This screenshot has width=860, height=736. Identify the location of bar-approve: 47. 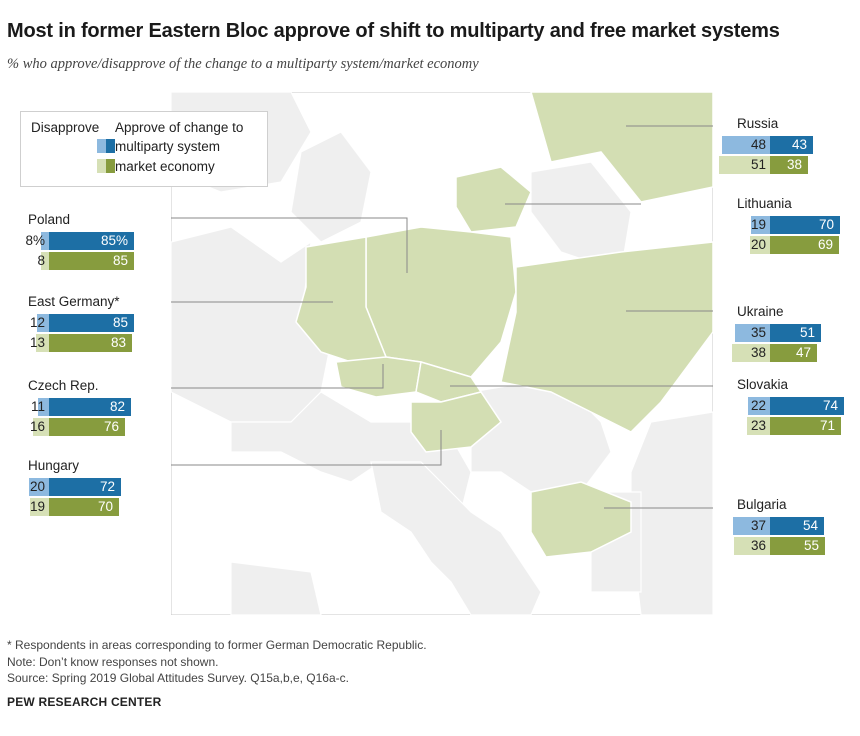
(793, 353).